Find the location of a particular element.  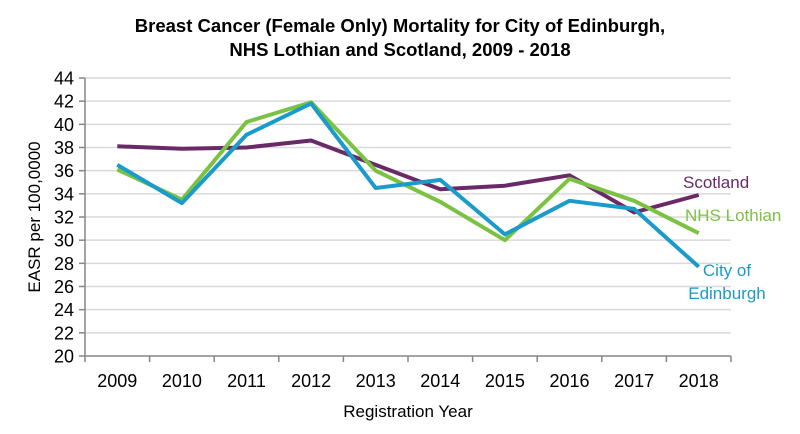

y-tick-label: 32 is located at coordinates (64, 218).